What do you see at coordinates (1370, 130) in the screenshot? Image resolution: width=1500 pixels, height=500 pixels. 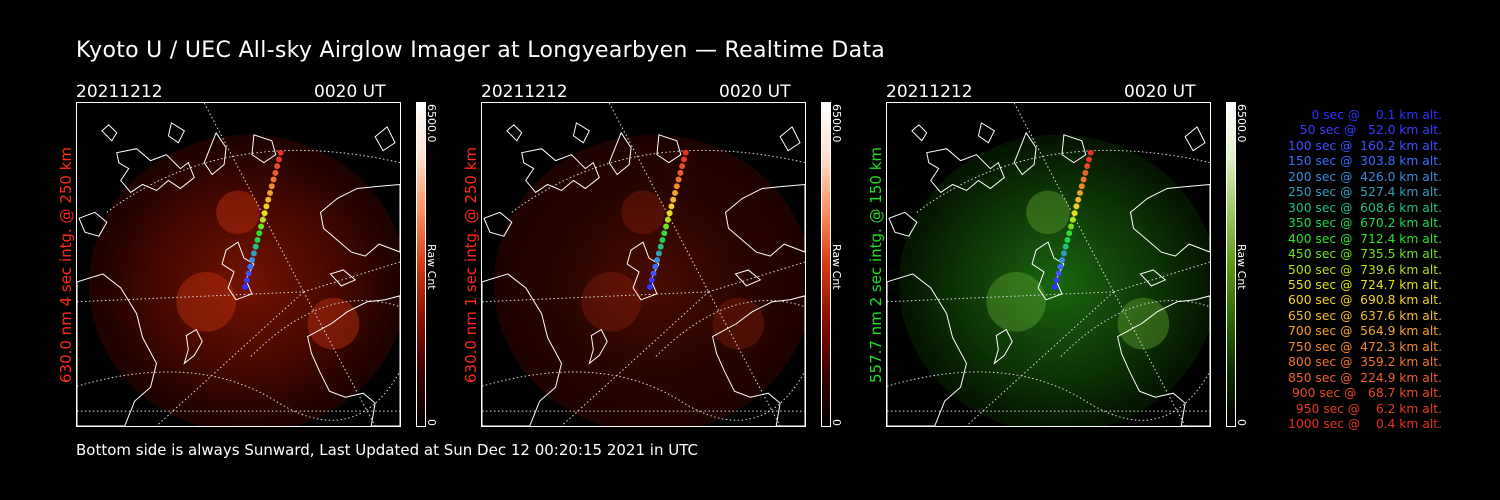 I see `legend-entry: 50 sec @ 52.0 km alt.` at bounding box center [1370, 130].